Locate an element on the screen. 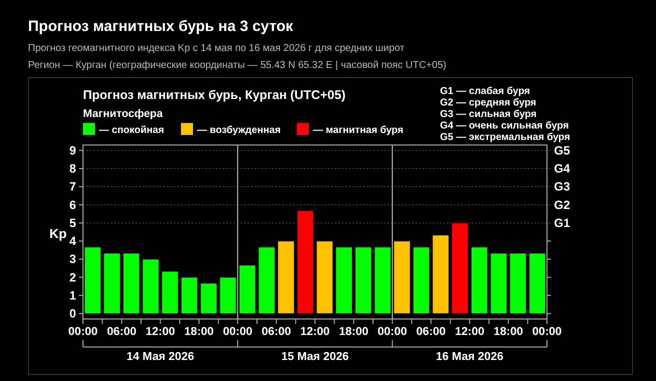  text: 16 Мая 2026 is located at coordinates (470, 357).